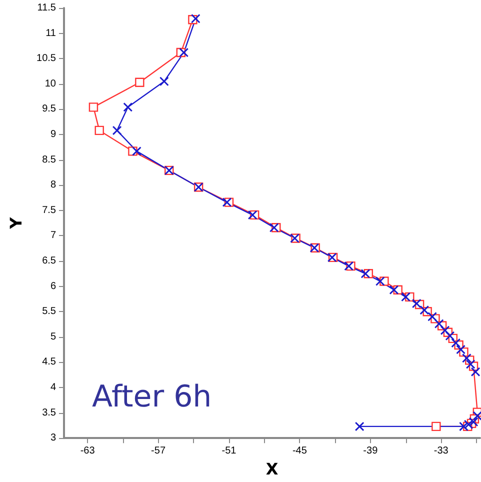 The height and width of the screenshot is (482, 481). Describe the element at coordinates (51, 33) in the screenshot. I see `y-tick-label: 11` at that location.